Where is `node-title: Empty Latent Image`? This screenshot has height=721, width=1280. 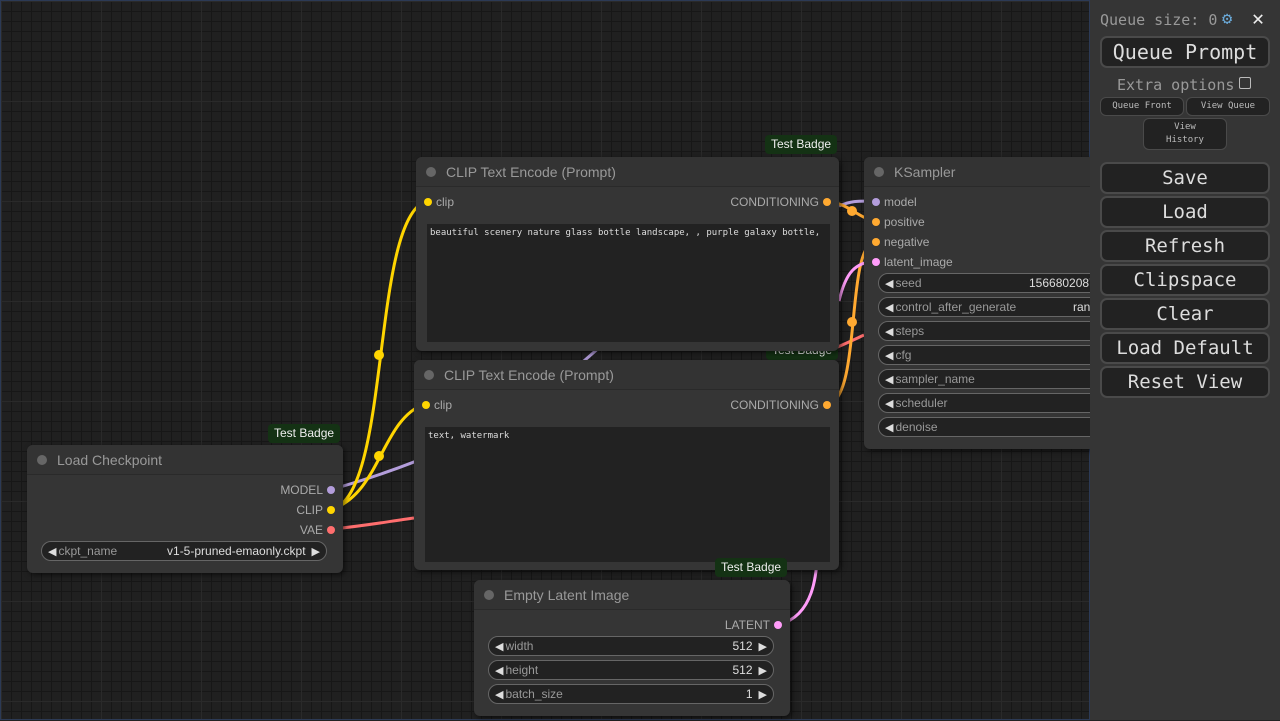 node-title: Empty Latent Image is located at coordinates (632, 595).